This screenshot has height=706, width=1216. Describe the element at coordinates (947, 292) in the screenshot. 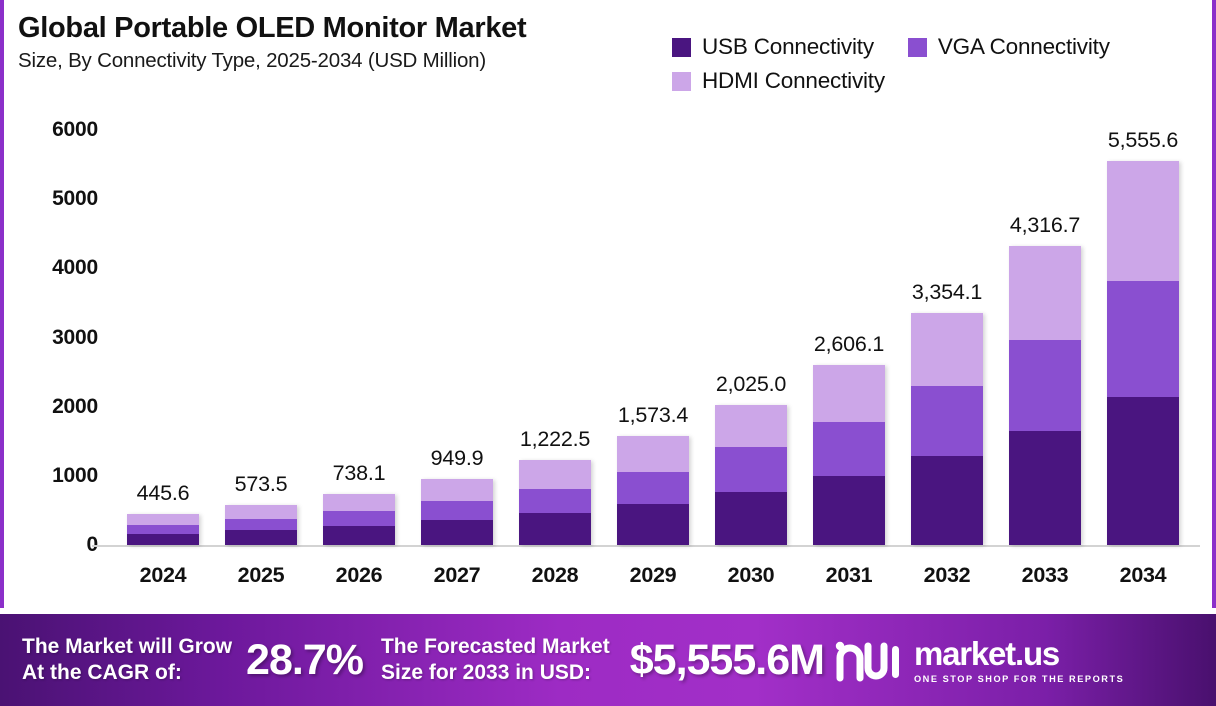

I see `bar-total-label: 3,354.1` at that location.